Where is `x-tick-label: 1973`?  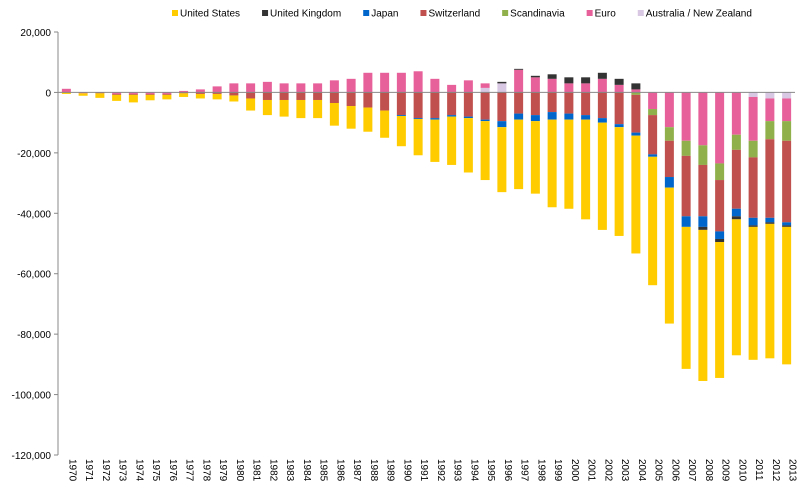
x-tick-label: 1973 is located at coordinates (122, 470).